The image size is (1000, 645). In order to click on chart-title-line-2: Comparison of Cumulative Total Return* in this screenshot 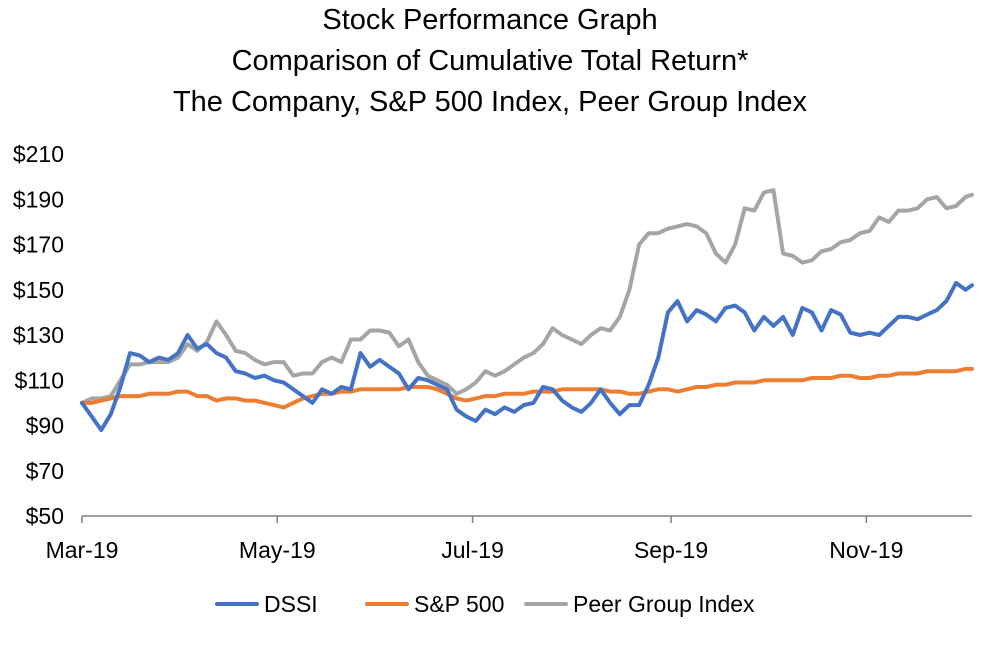, I will do `click(490, 61)`.